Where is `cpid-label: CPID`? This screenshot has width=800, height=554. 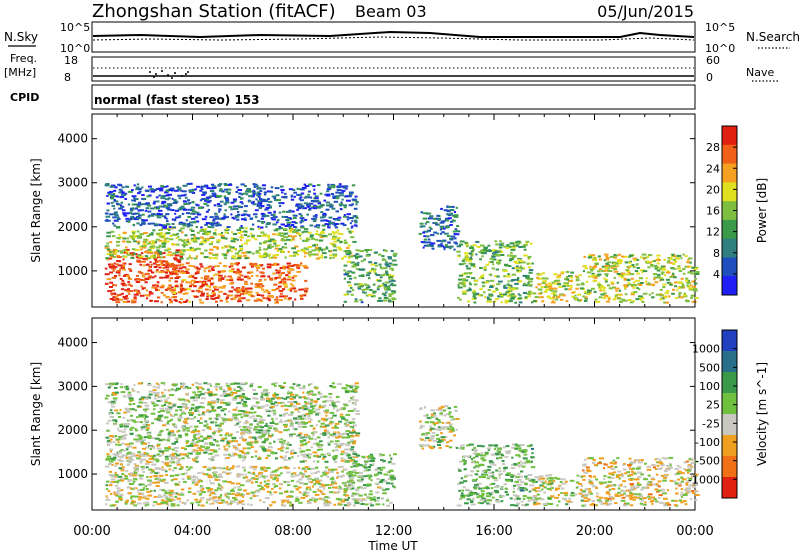
cpid-label: CPID is located at coordinates (24, 97).